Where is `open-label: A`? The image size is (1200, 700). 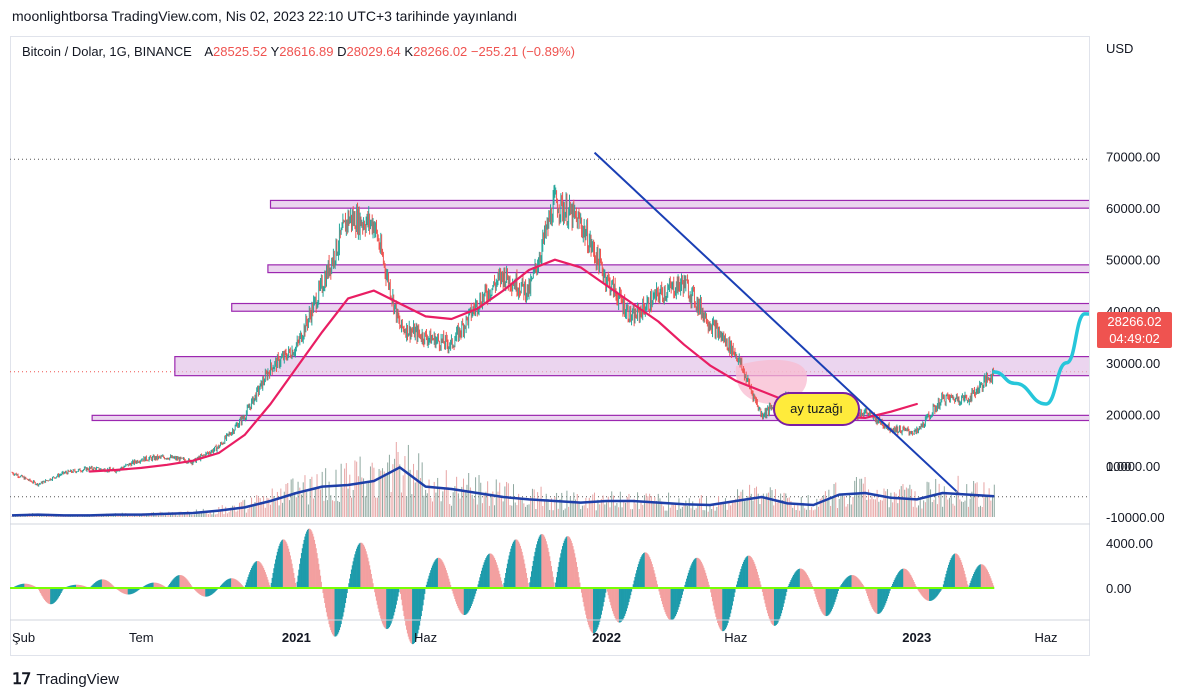
open-label: A is located at coordinates (208, 51).